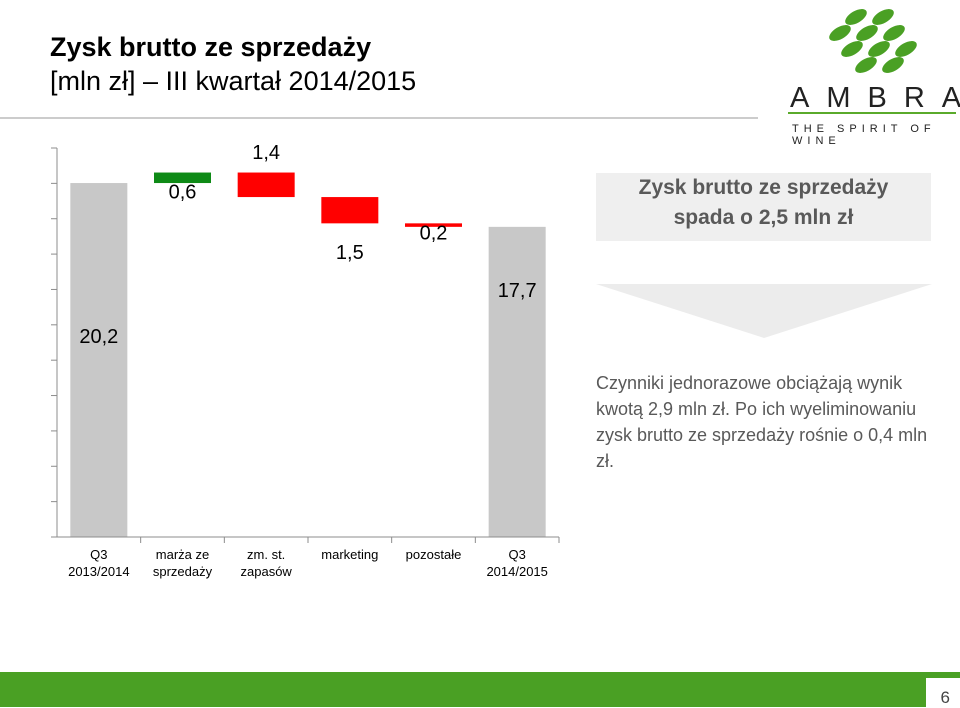 The height and width of the screenshot is (708, 960). What do you see at coordinates (872, 113) in the screenshot?
I see `logo-underline` at bounding box center [872, 113].